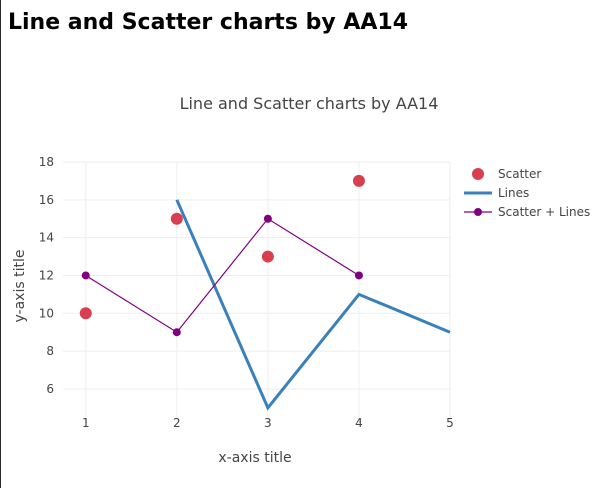  Describe the element at coordinates (86, 423) in the screenshot. I see `x-tick-label: 1` at that location.